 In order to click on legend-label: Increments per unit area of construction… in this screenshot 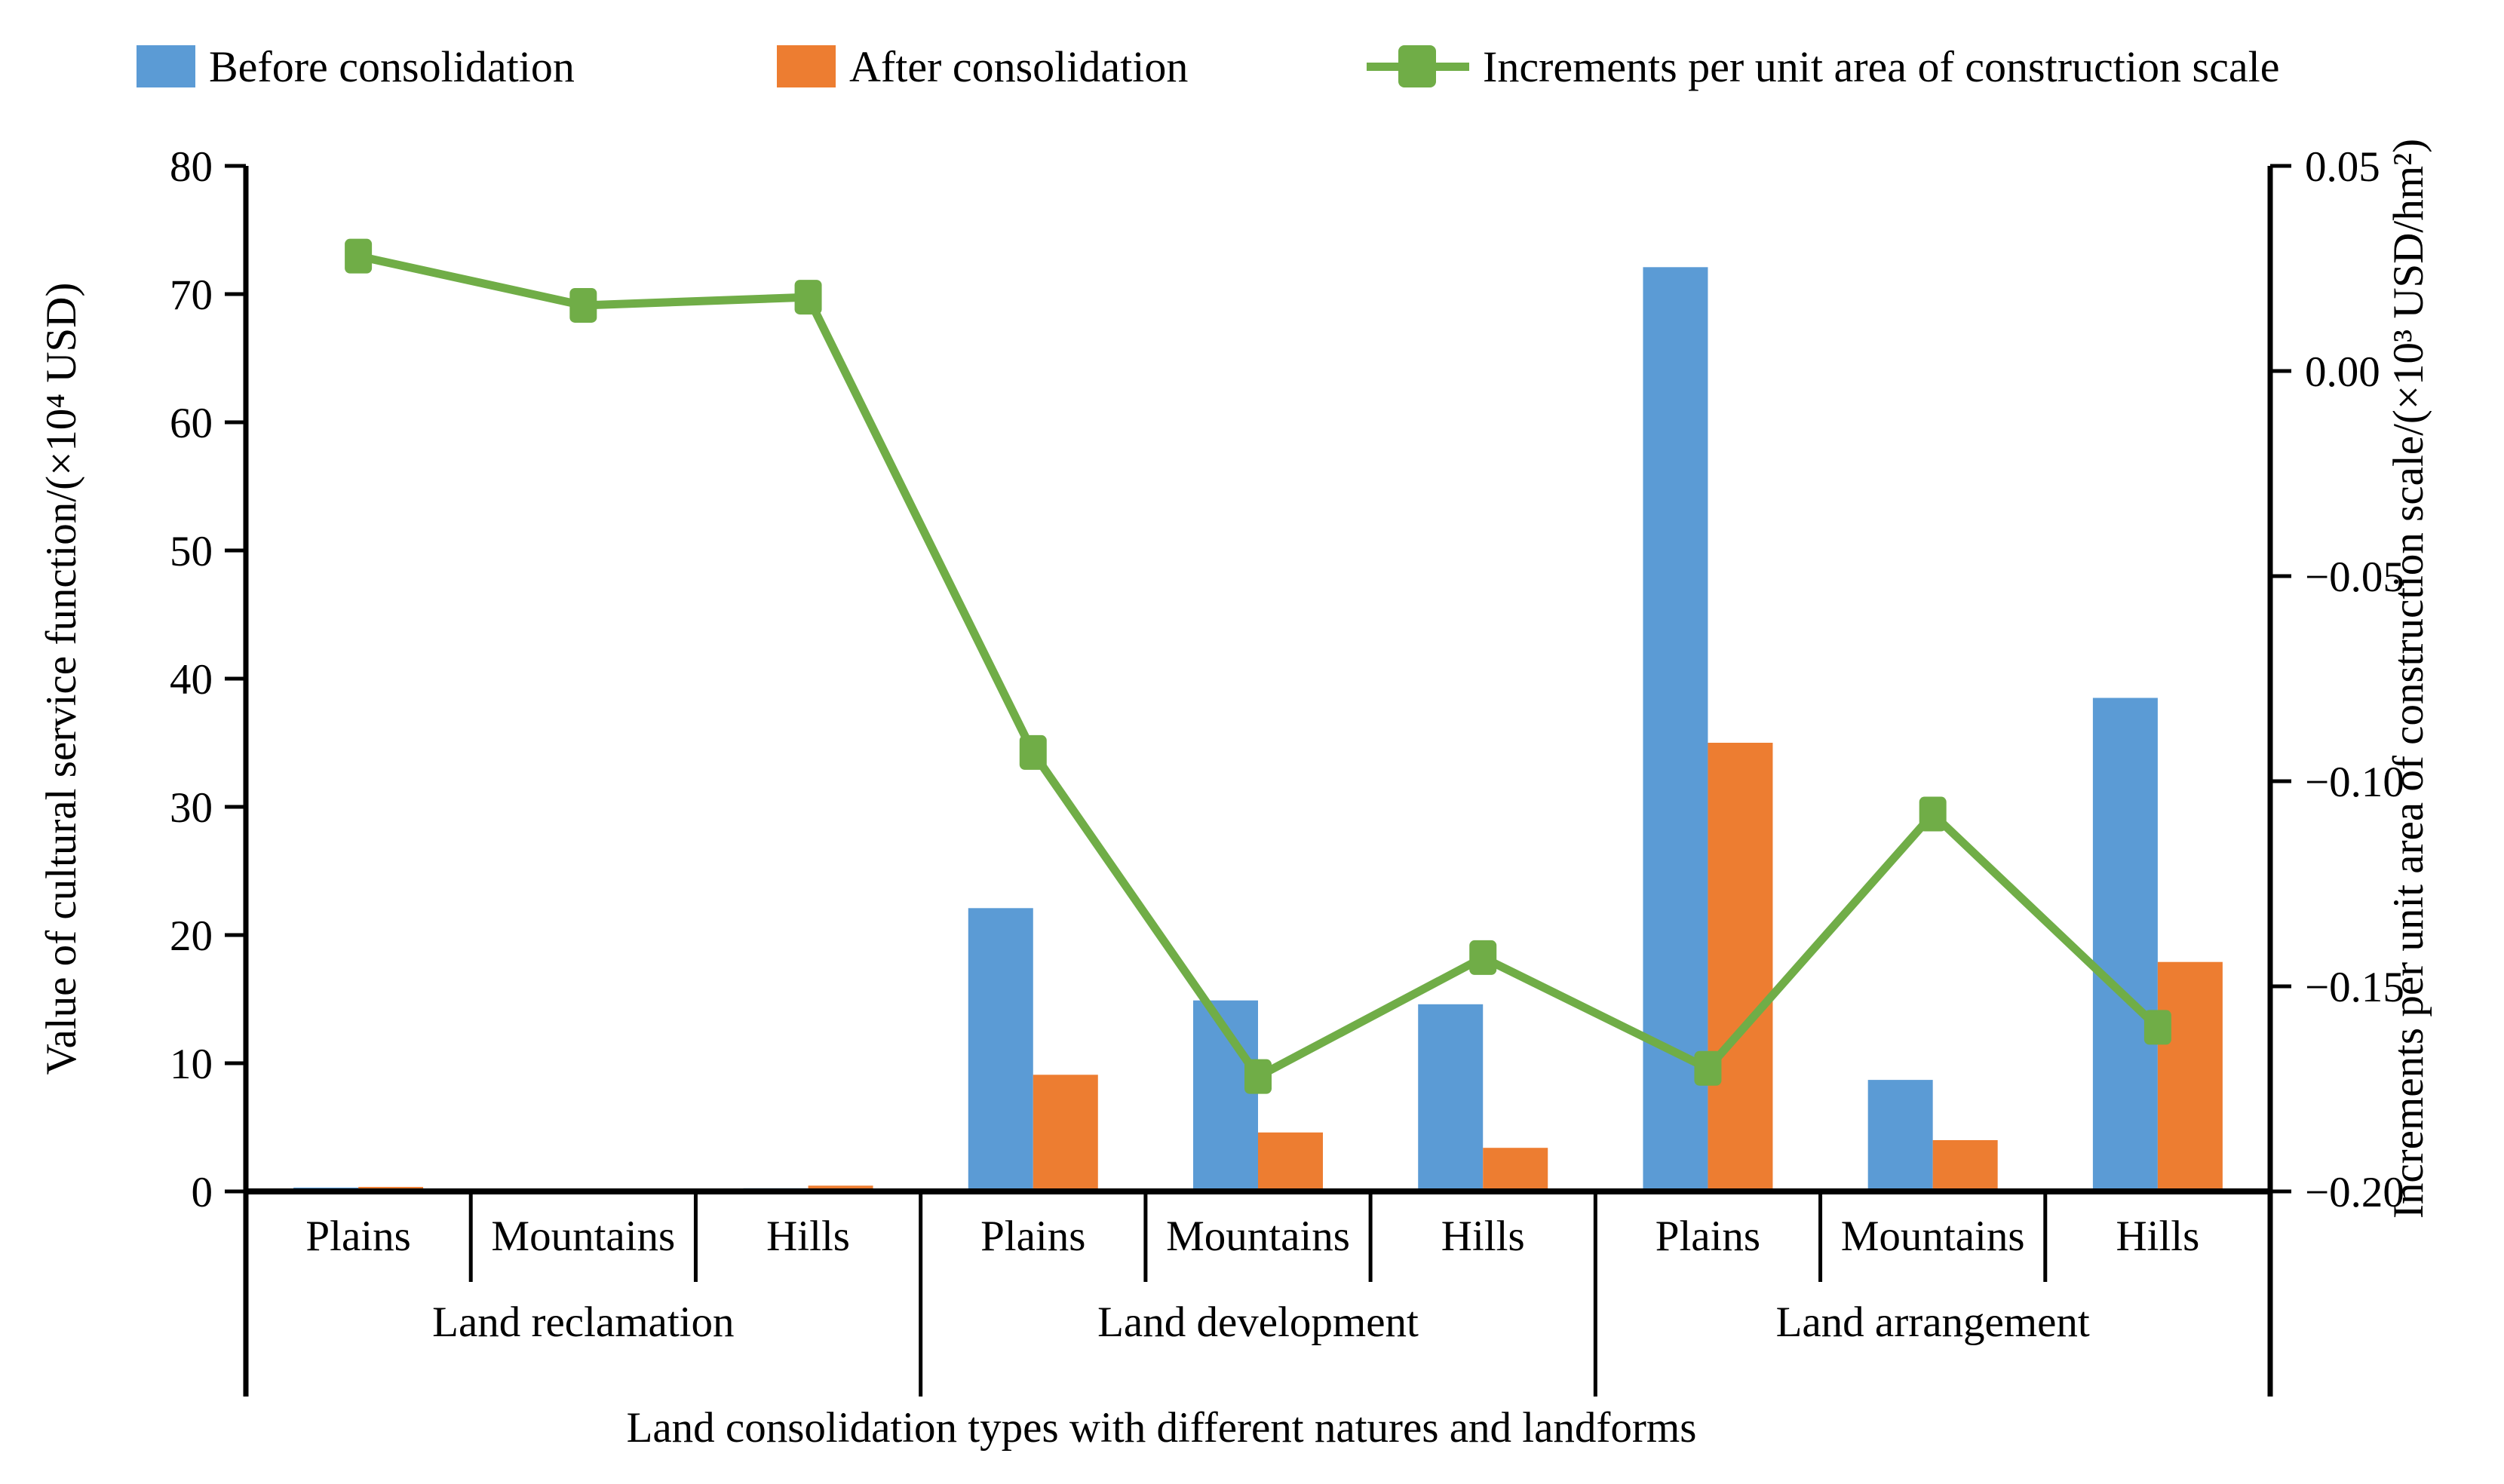, I will do `click(1881, 66)`.